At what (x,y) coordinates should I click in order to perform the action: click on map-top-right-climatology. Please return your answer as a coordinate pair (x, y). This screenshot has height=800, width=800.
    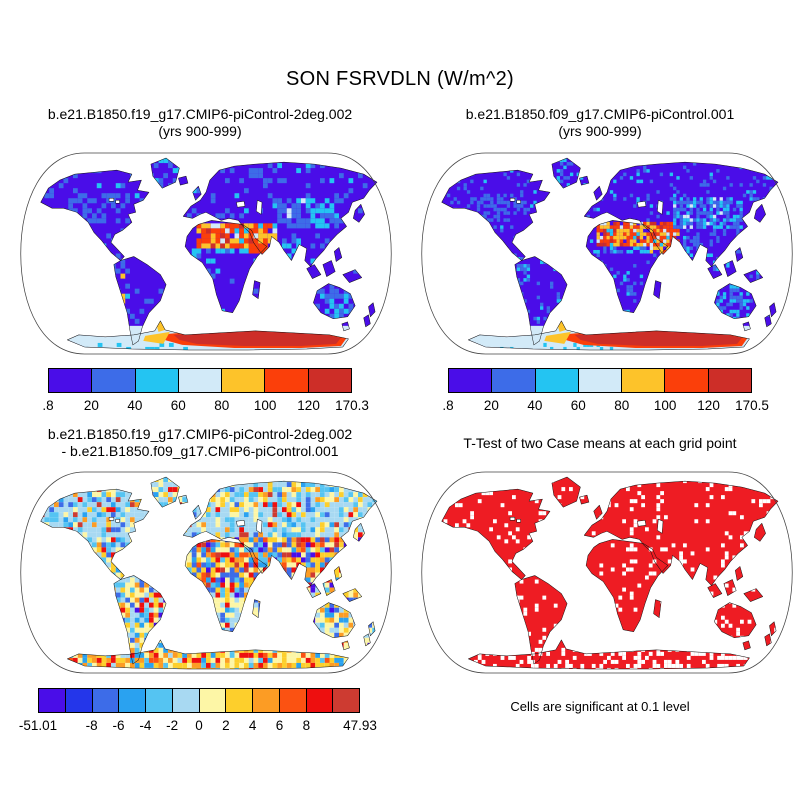
    Looking at the image, I should click on (607, 253).